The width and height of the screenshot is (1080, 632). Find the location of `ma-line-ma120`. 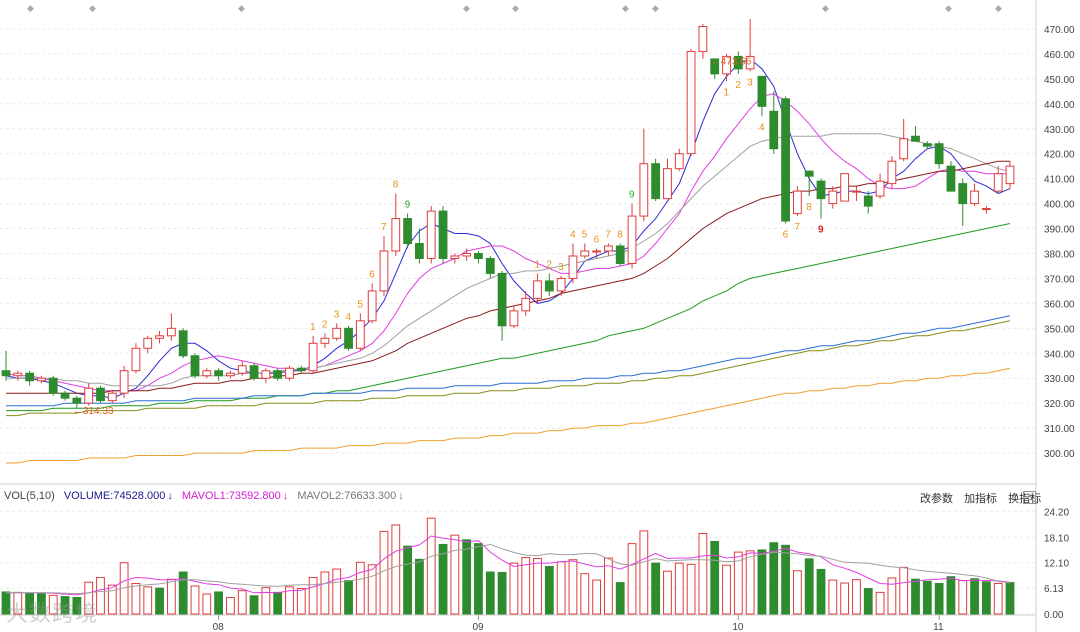

ma-line-ma120 is located at coordinates (508, 361).